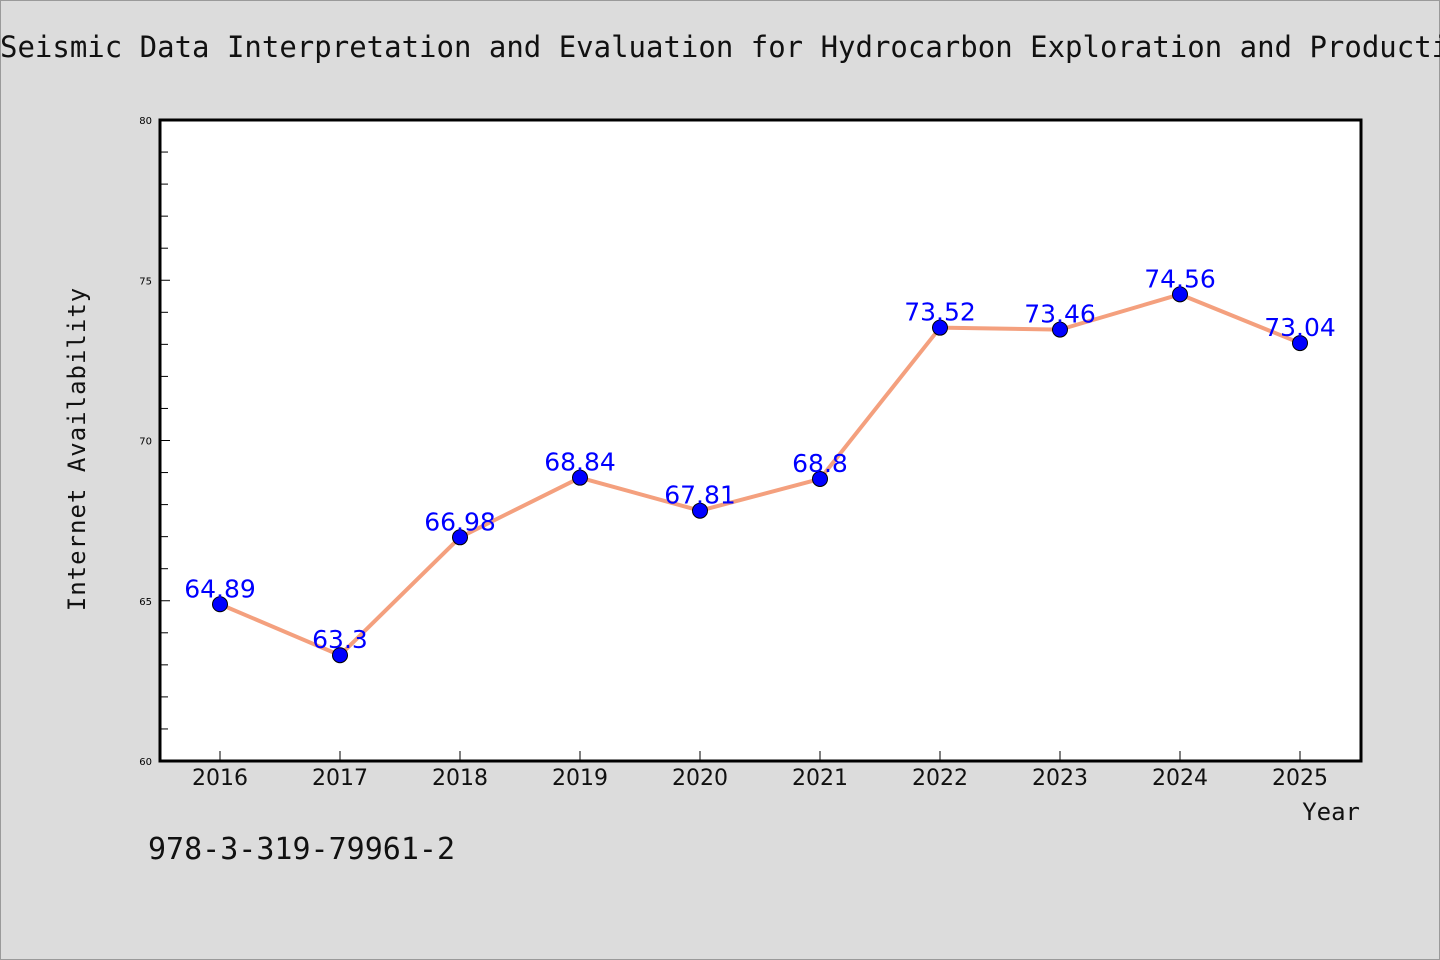 The width and height of the screenshot is (1440, 960). I want to click on x-tick-label: 2024, so click(1180, 778).